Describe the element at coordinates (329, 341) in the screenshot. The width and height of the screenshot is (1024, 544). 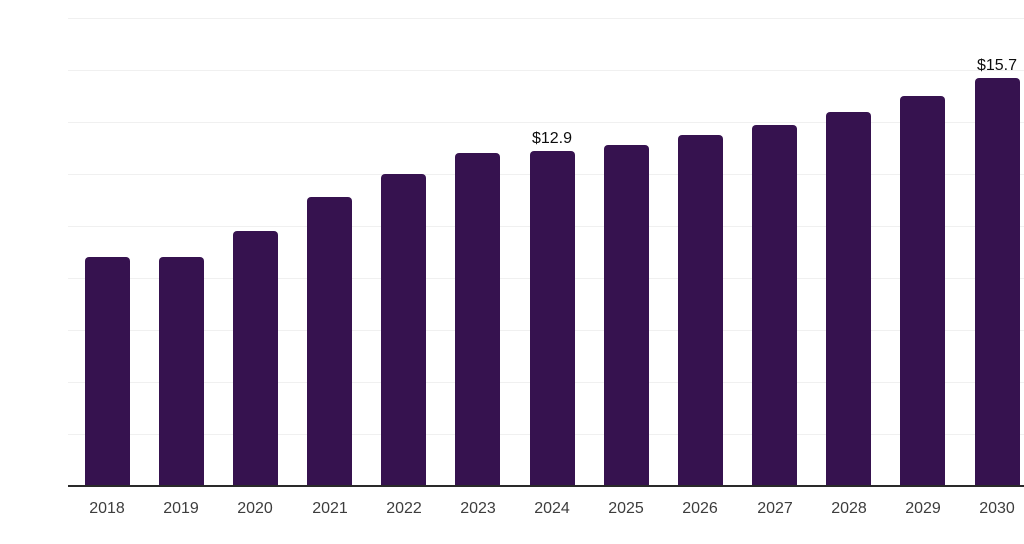
I see `bar-2021` at that location.